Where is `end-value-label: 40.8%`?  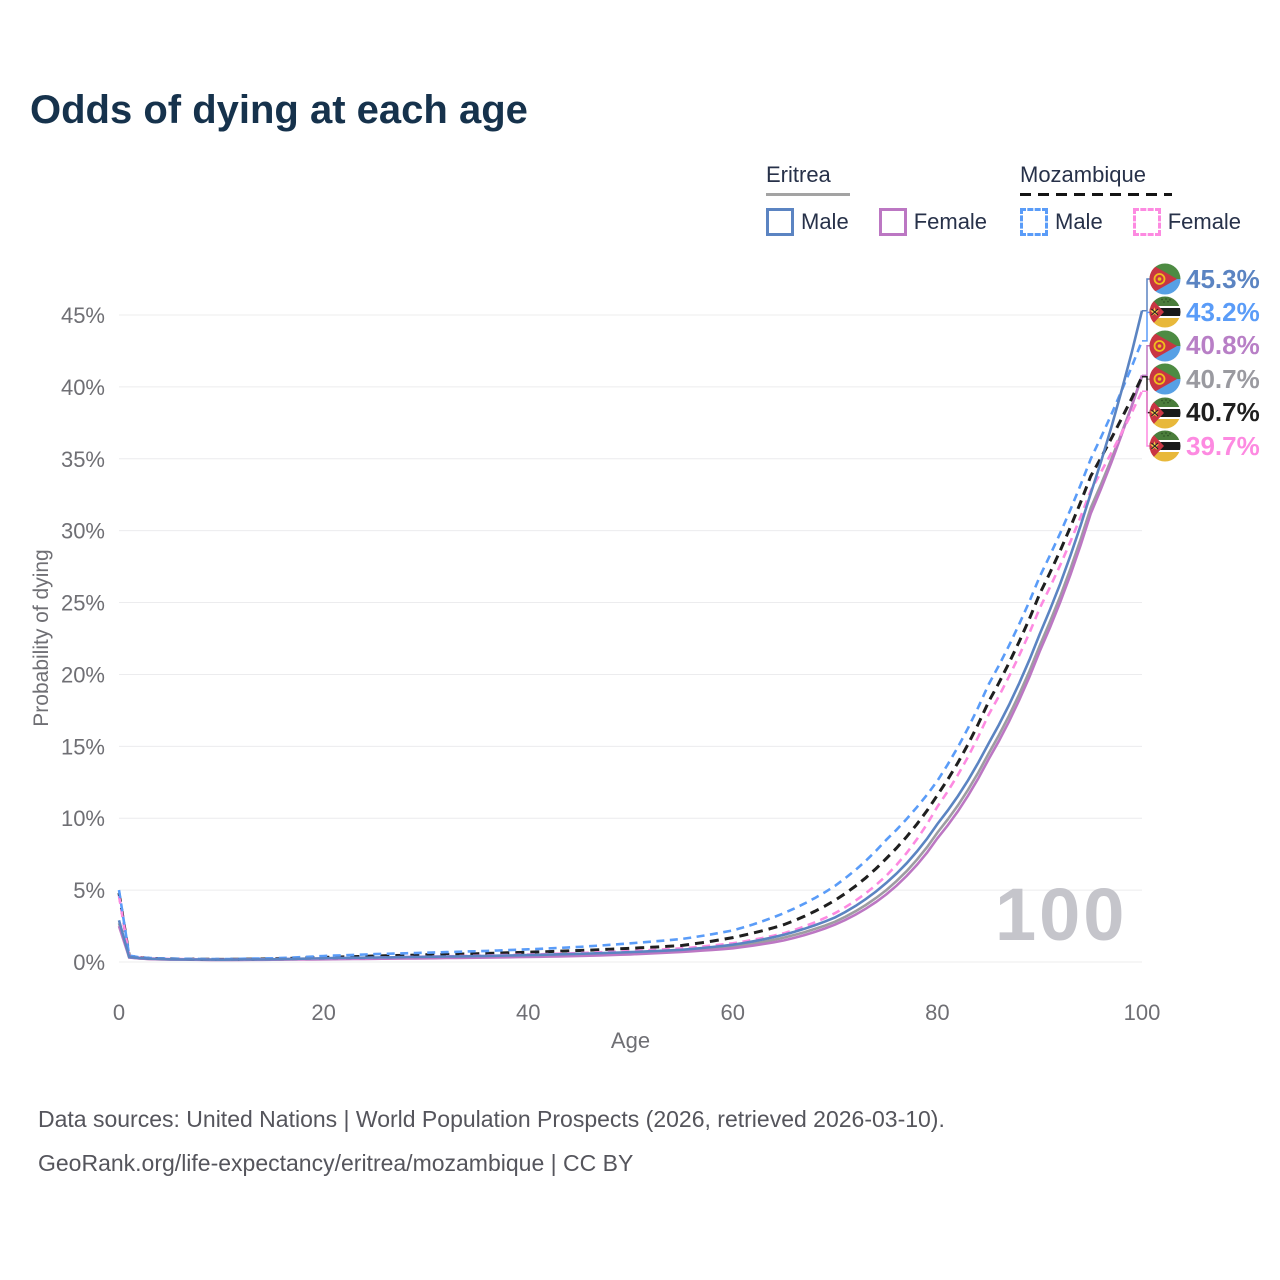 end-value-label: 40.8% is located at coordinates (1223, 345).